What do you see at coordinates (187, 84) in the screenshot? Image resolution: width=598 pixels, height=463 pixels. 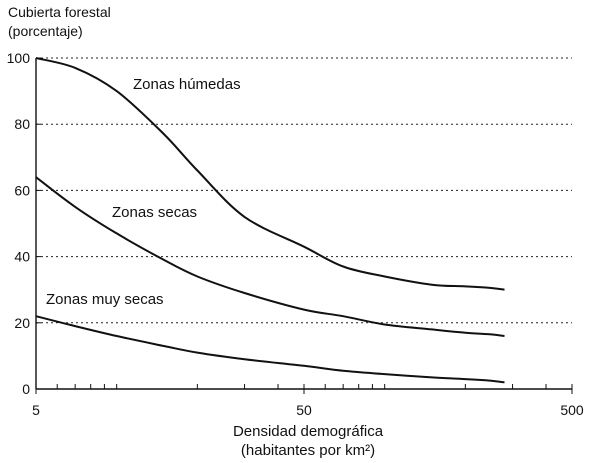 I see `series-label-humid: Zonas húmedas` at bounding box center [187, 84].